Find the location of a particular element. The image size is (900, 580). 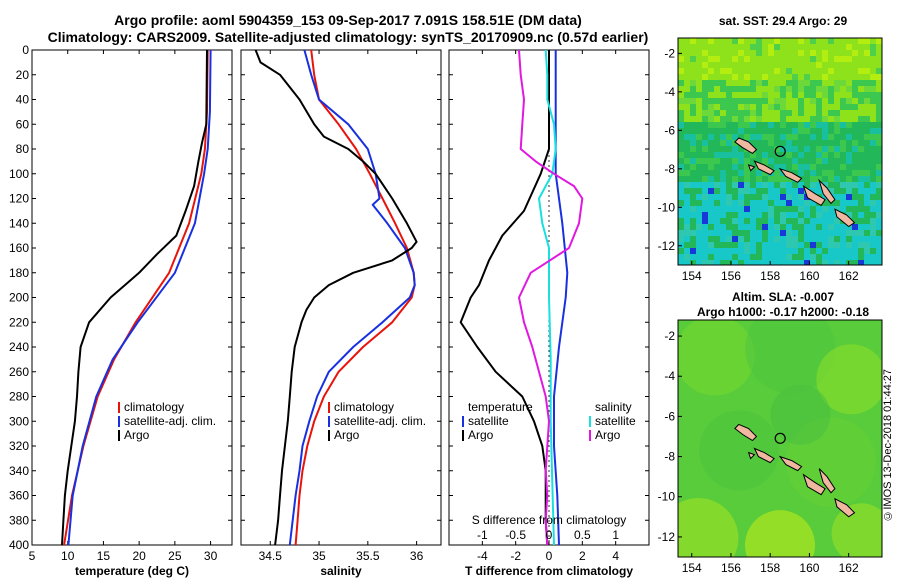

y-tick-label: 200 is located at coordinates (19, 298).